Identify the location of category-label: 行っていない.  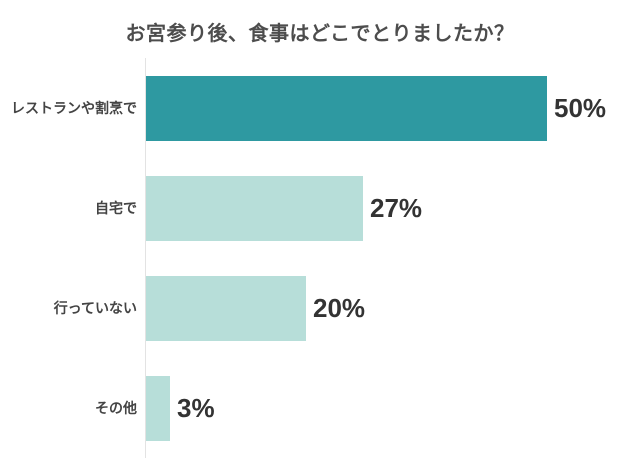
(95, 307).